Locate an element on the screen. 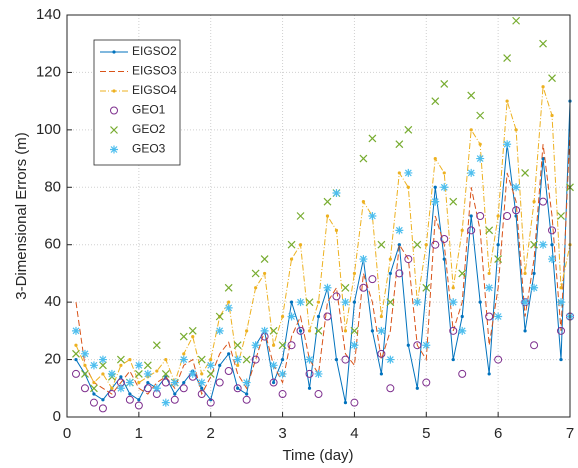  legend: EIGSO2 EIGSO3 EIGSO4 GEO1 GEO2 GEO3 is located at coordinates (137, 102).